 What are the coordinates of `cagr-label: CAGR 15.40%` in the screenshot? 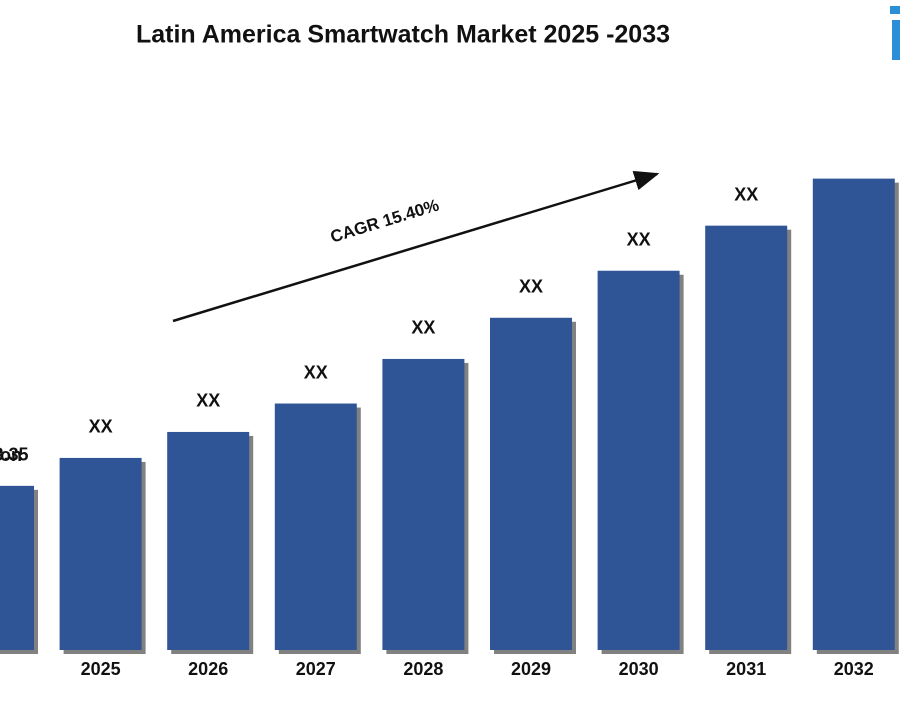 It's located at (384, 221).